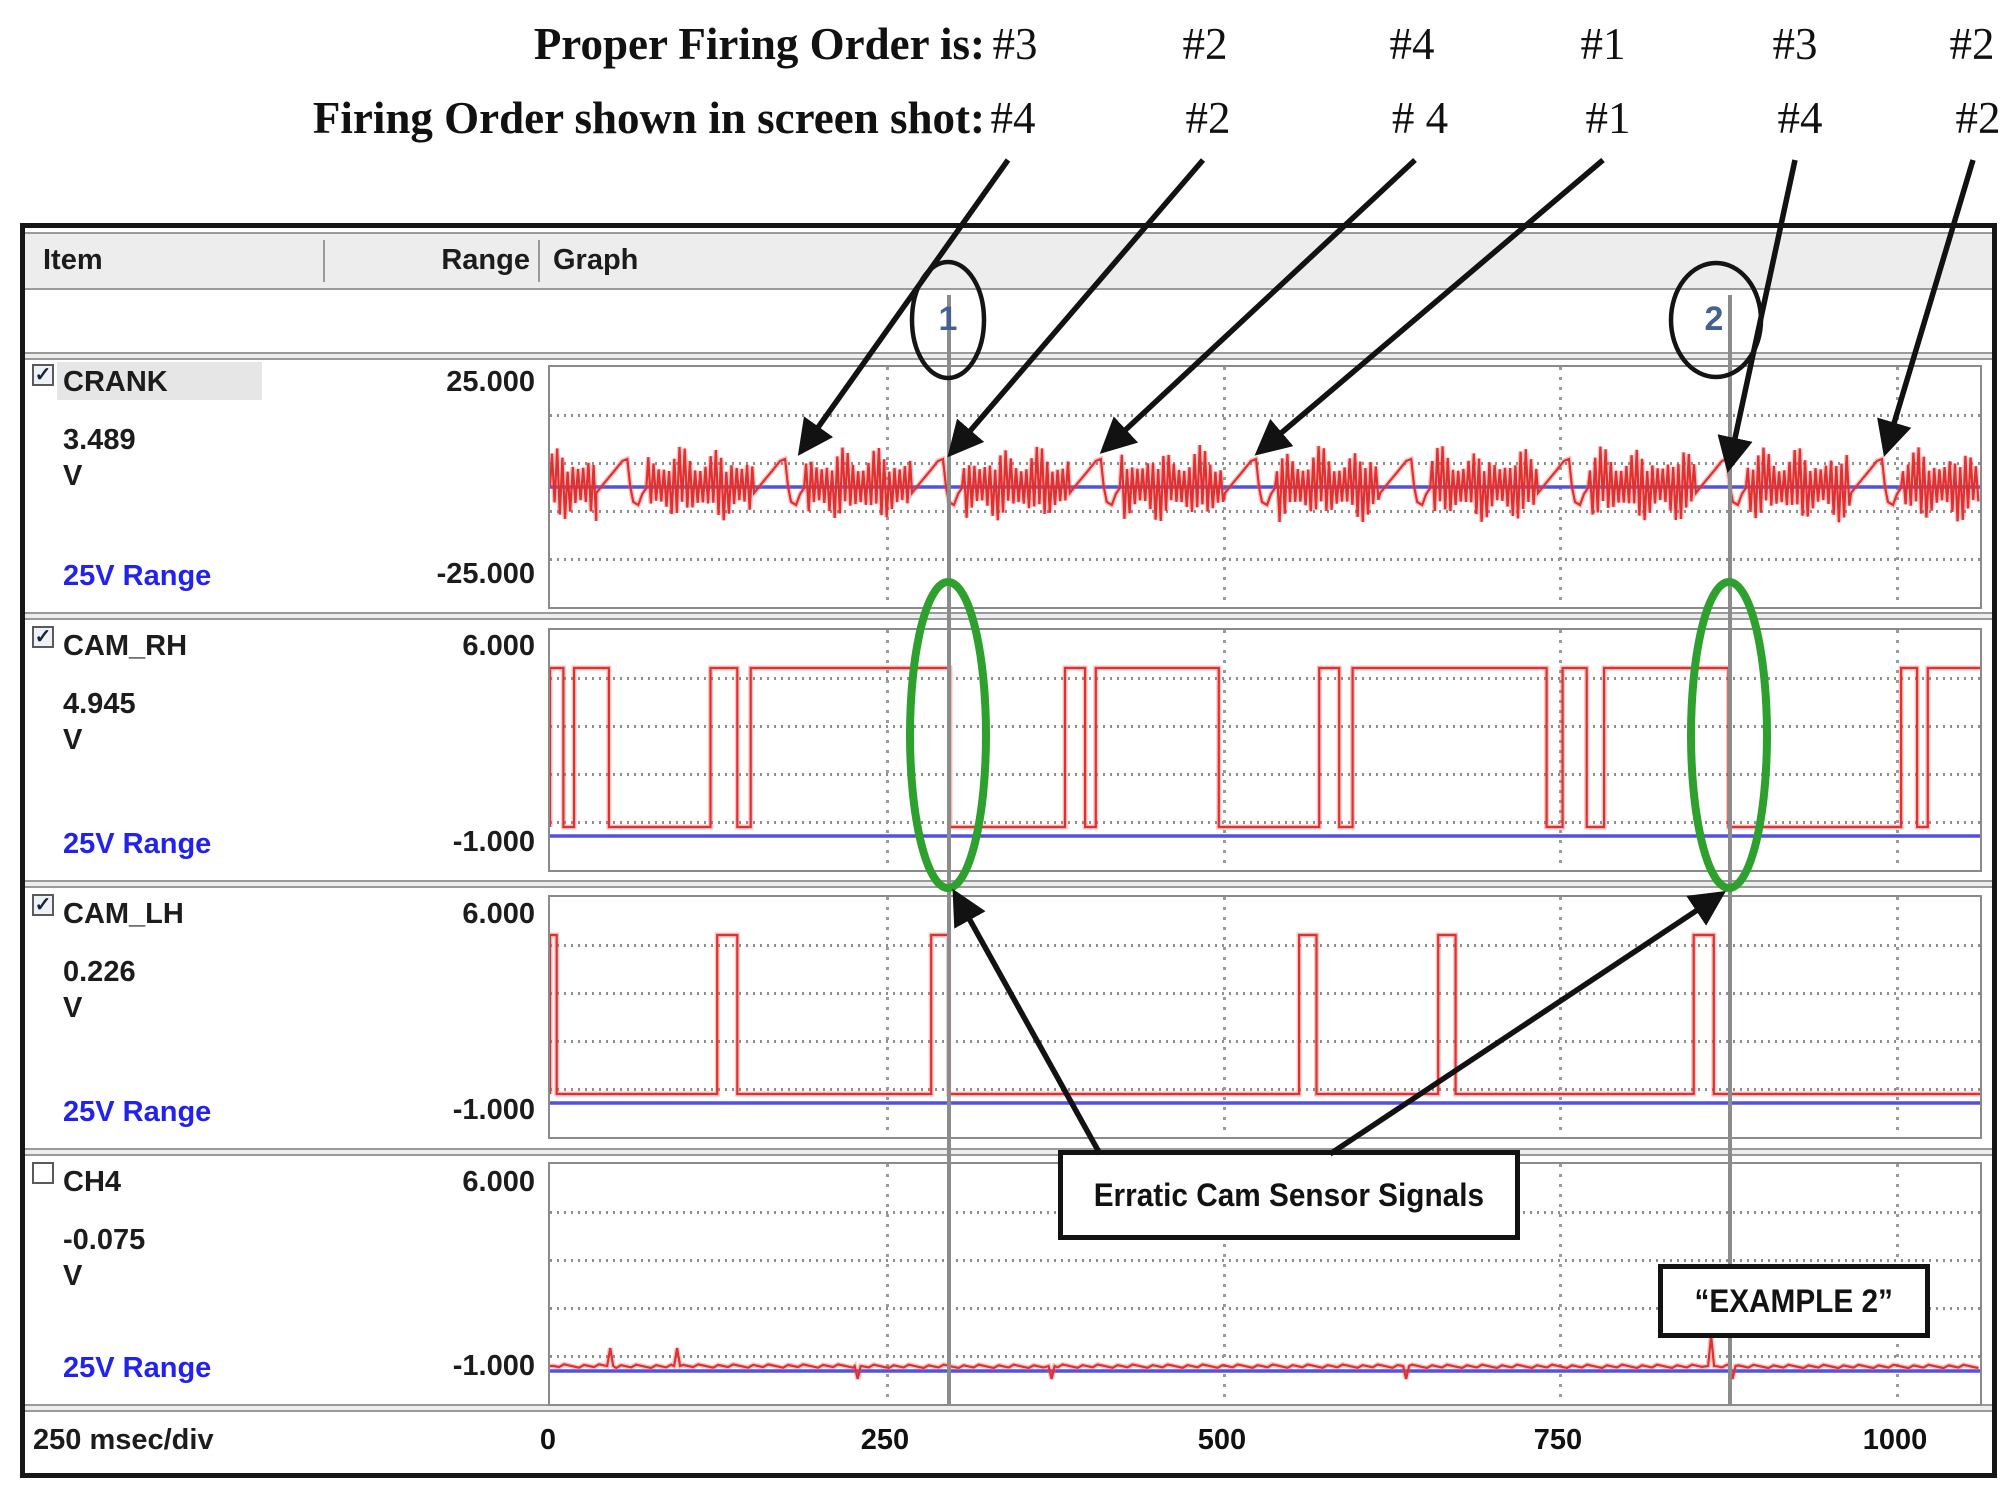  Describe the element at coordinates (1558, 1440) in the screenshot. I see `time-axis-tick: 750` at that location.